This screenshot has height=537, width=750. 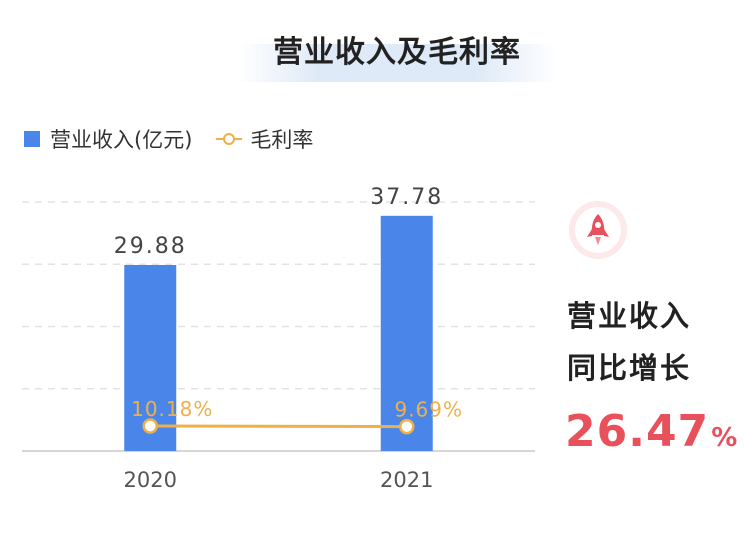 I want to click on growth-unit: %, so click(x=724, y=438).